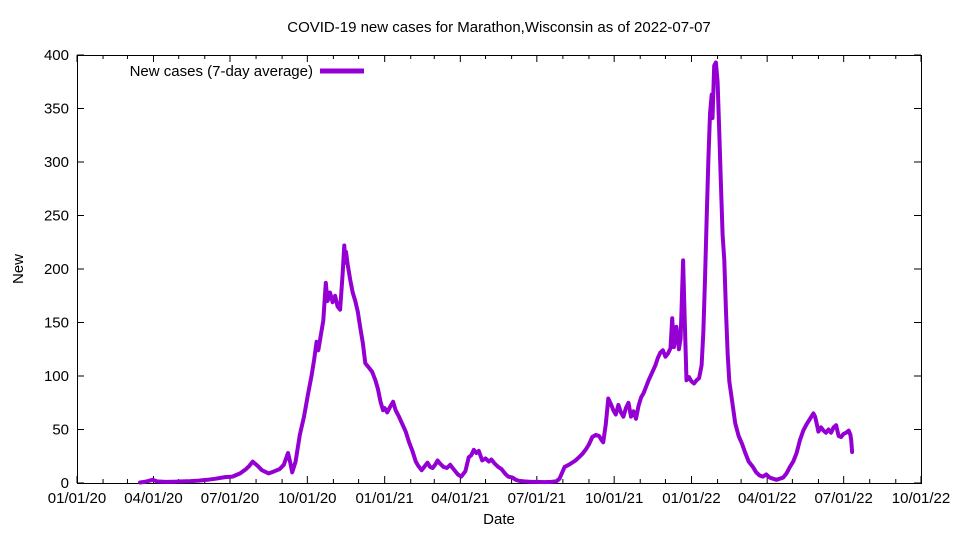 The width and height of the screenshot is (960, 540). I want to click on x-axis-title: Date, so click(499, 519).